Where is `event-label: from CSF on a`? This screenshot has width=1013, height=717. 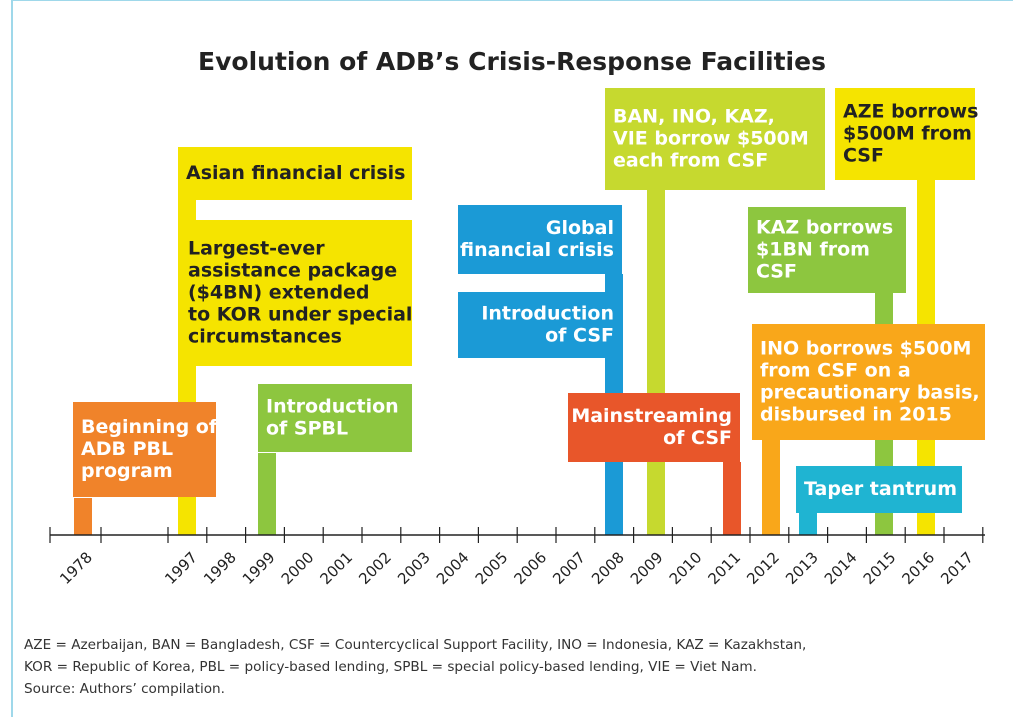 event-label: from CSF on a is located at coordinates (835, 371).